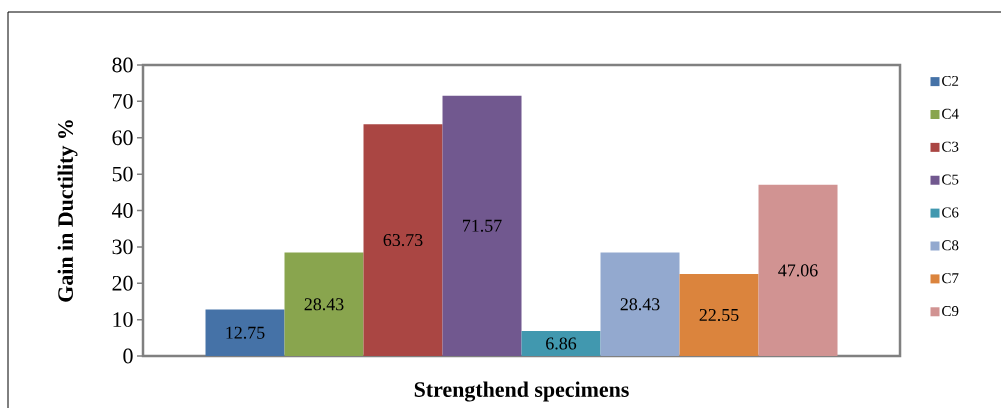 Image resolution: width=1001 pixels, height=408 pixels. Describe the element at coordinates (950, 80) in the screenshot. I see `legend-label: C2` at that location.